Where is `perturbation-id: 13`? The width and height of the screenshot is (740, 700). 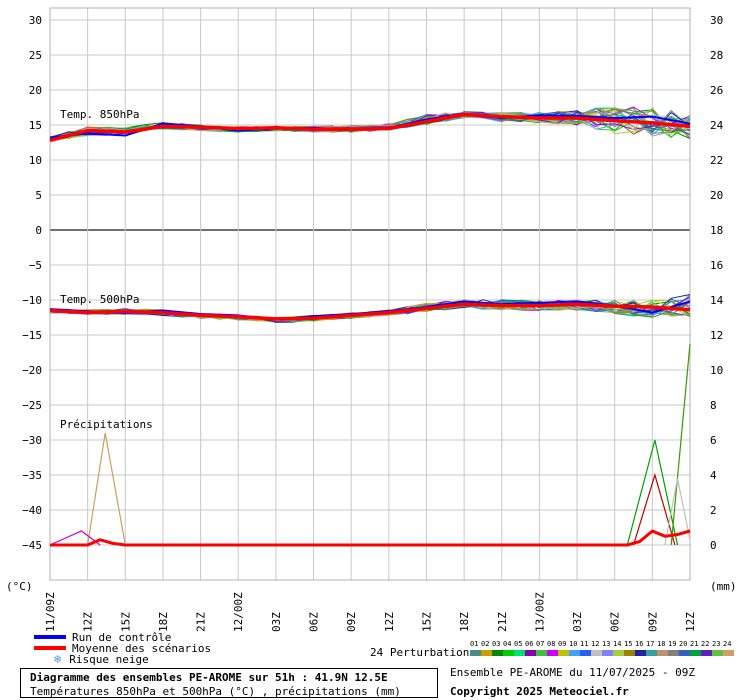
perturbation-id: 13 is located at coordinates (606, 644).